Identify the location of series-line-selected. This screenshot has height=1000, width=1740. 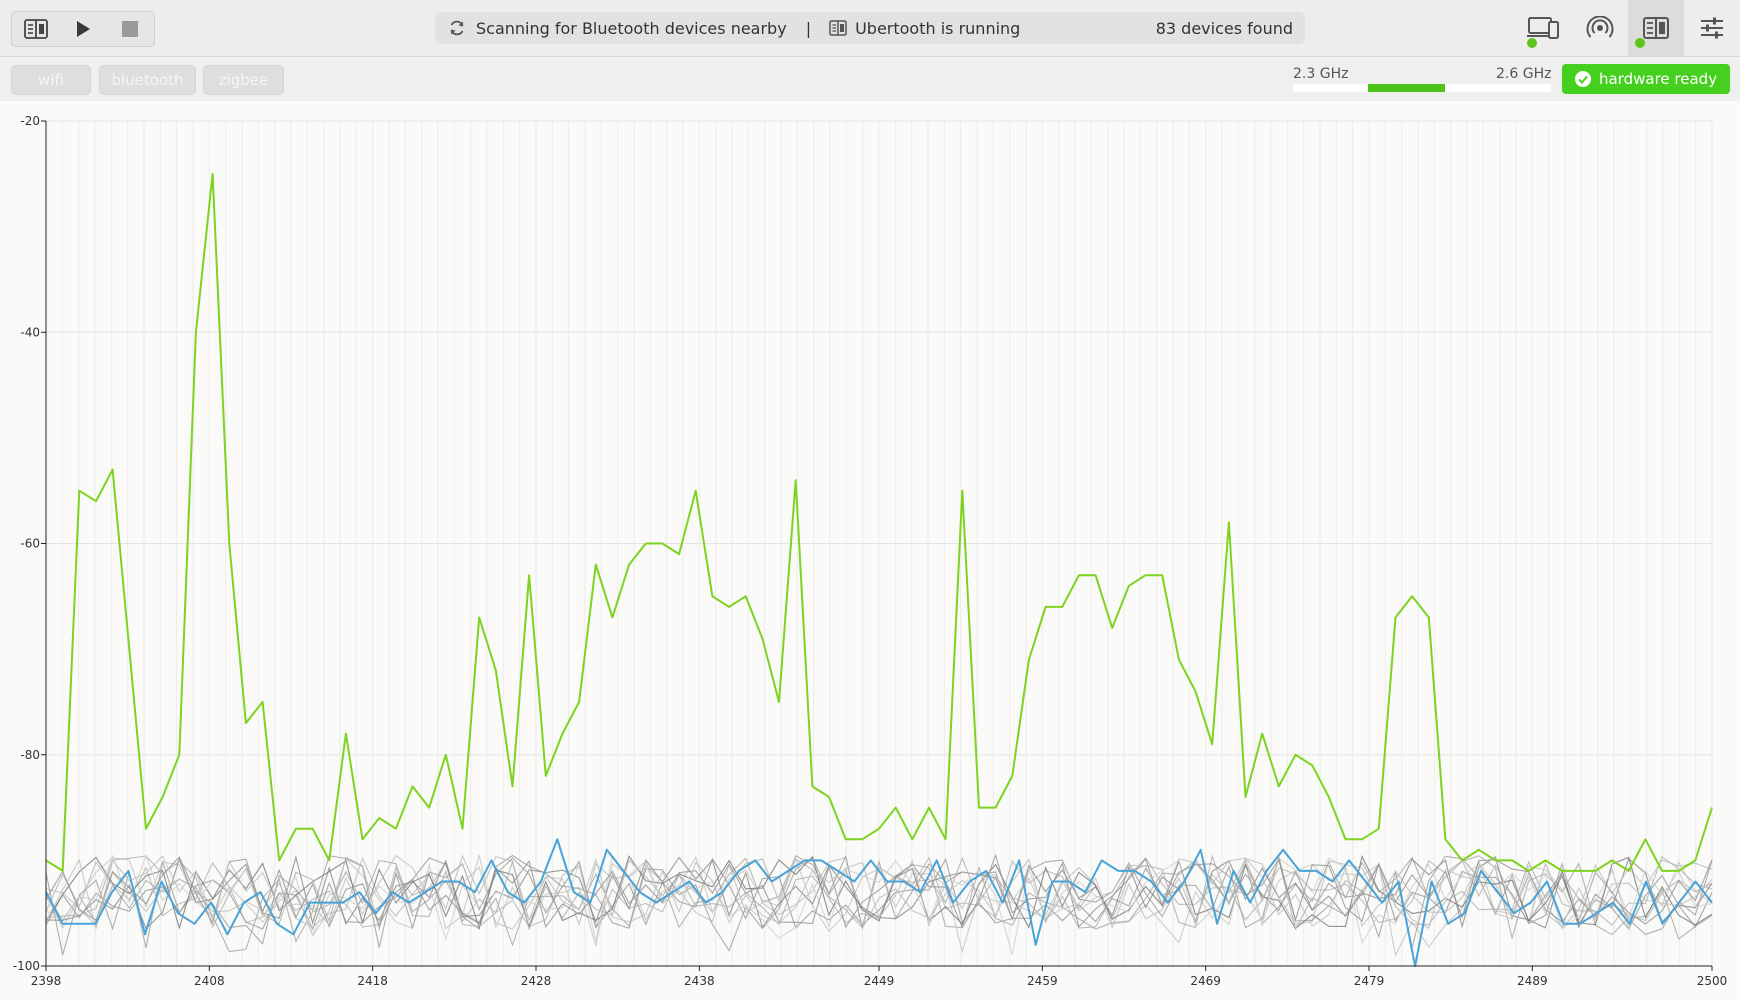
(879, 902).